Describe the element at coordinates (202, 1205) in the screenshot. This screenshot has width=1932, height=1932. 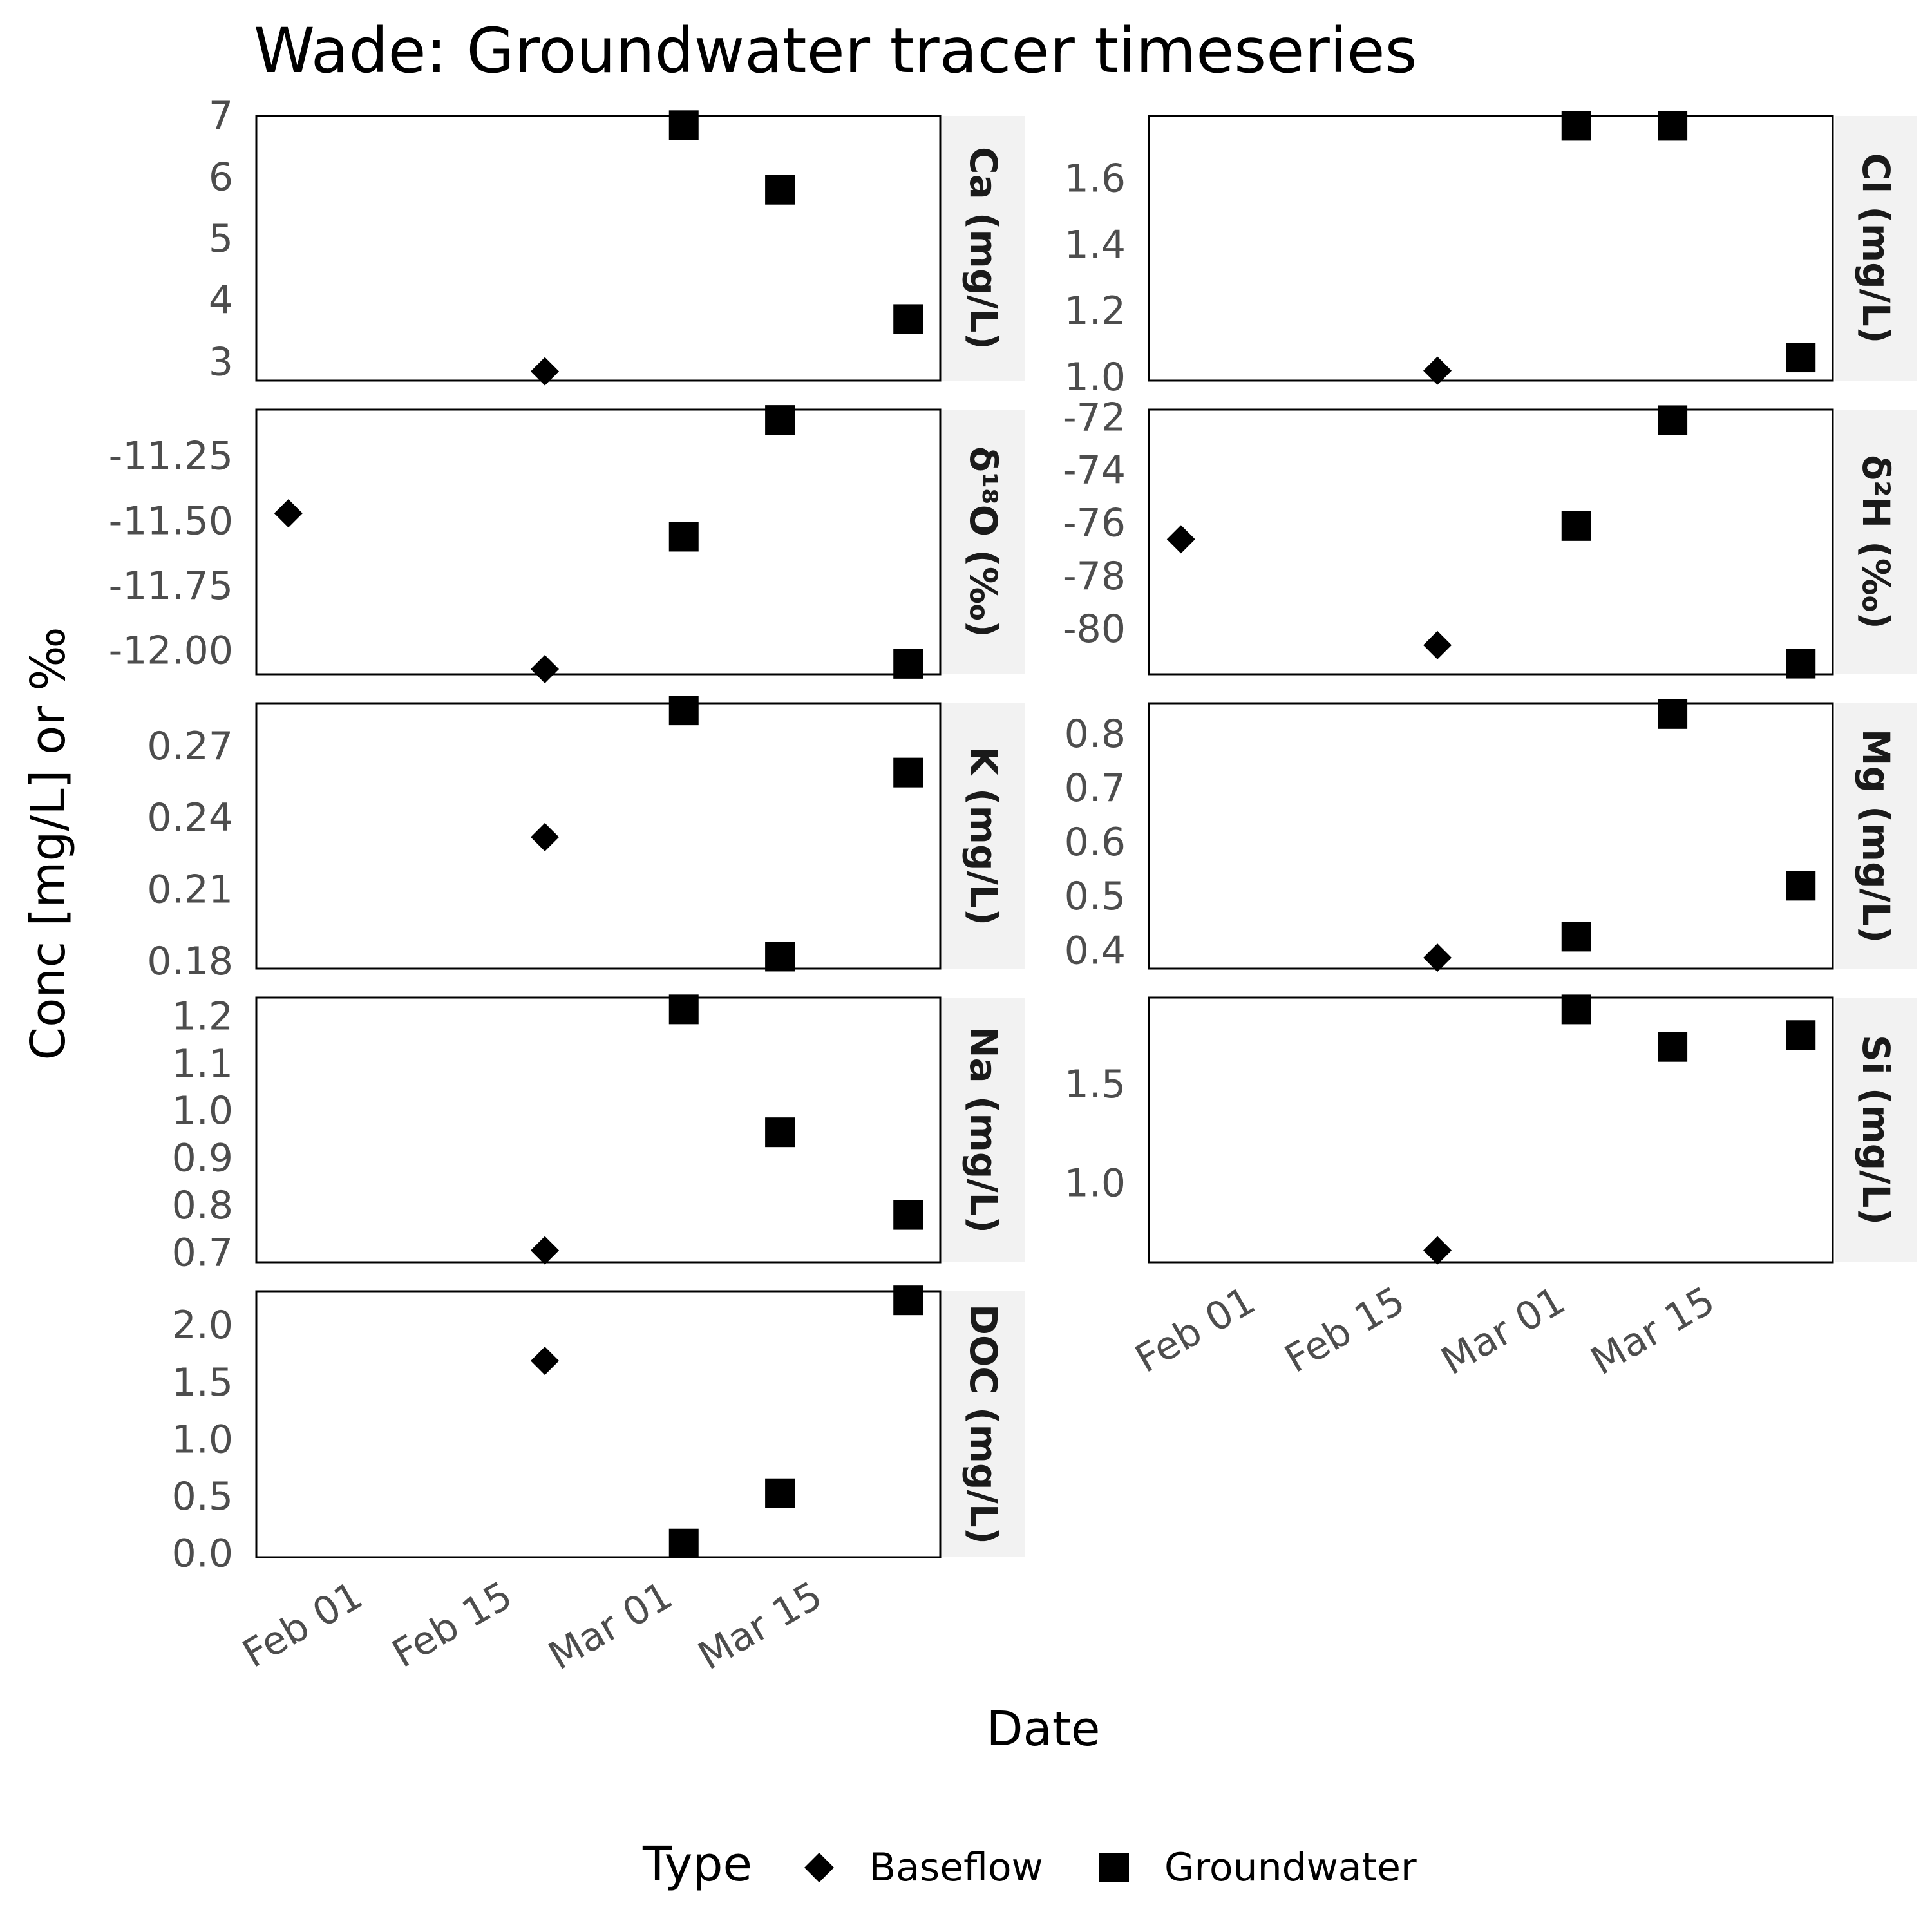
I see `y-tick-label: 0.8` at that location.